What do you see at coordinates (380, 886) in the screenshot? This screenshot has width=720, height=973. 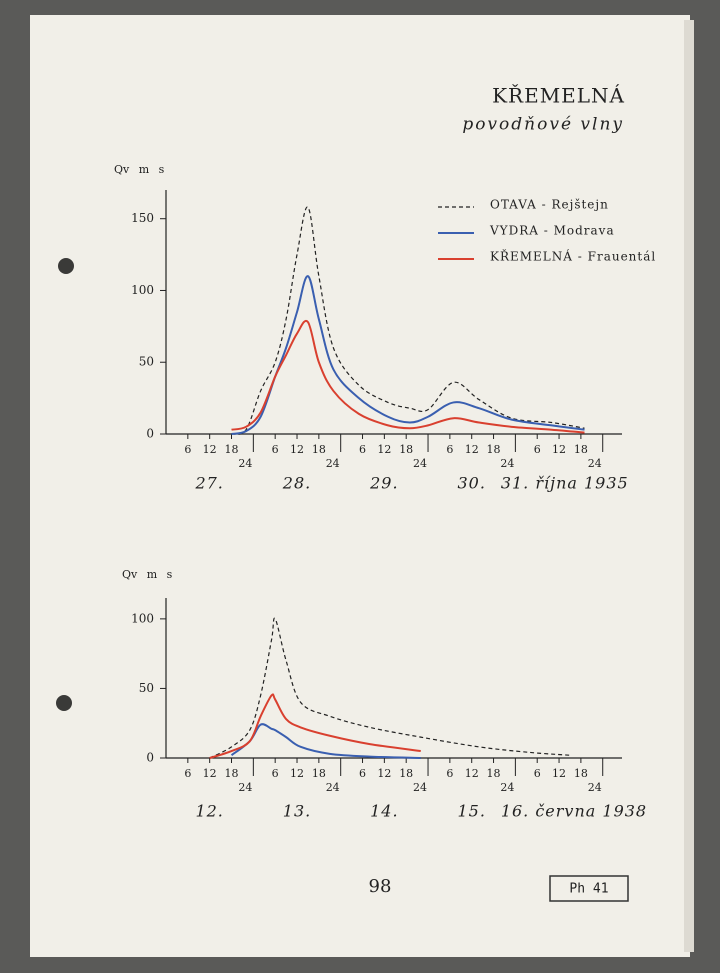 I see `page-number: 98` at bounding box center [380, 886].